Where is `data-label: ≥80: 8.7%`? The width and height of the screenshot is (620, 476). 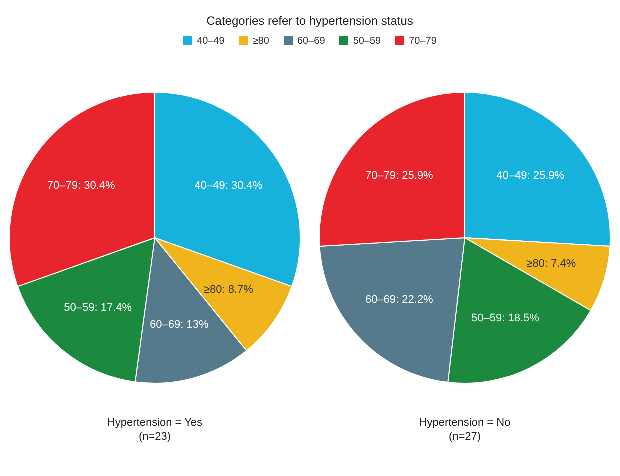
data-label: ≥80: 8.7% is located at coordinates (229, 290).